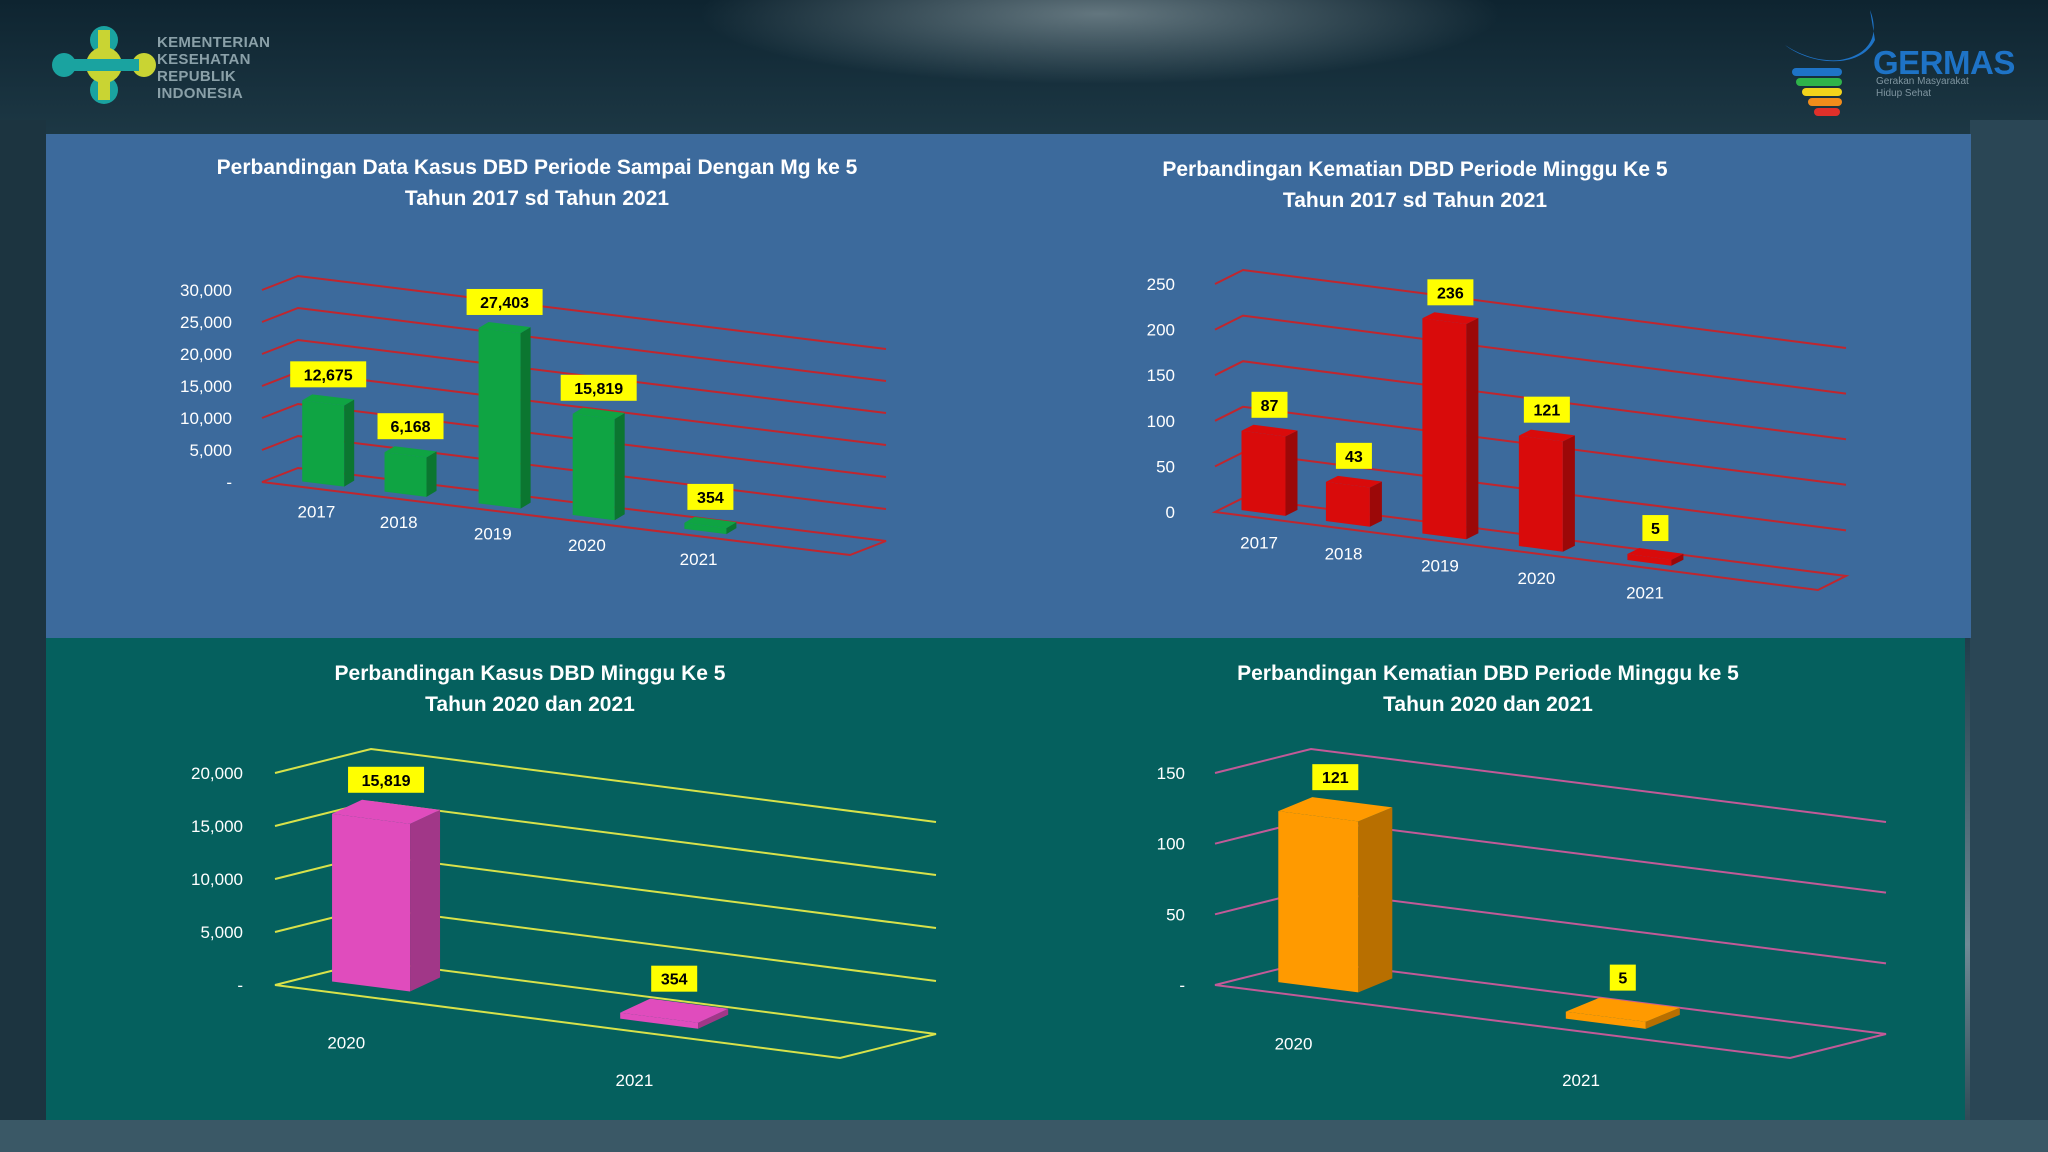 Image resolution: width=2048 pixels, height=1152 pixels. Describe the element at coordinates (1335, 778) in the screenshot. I see `data-label: 121` at that location.